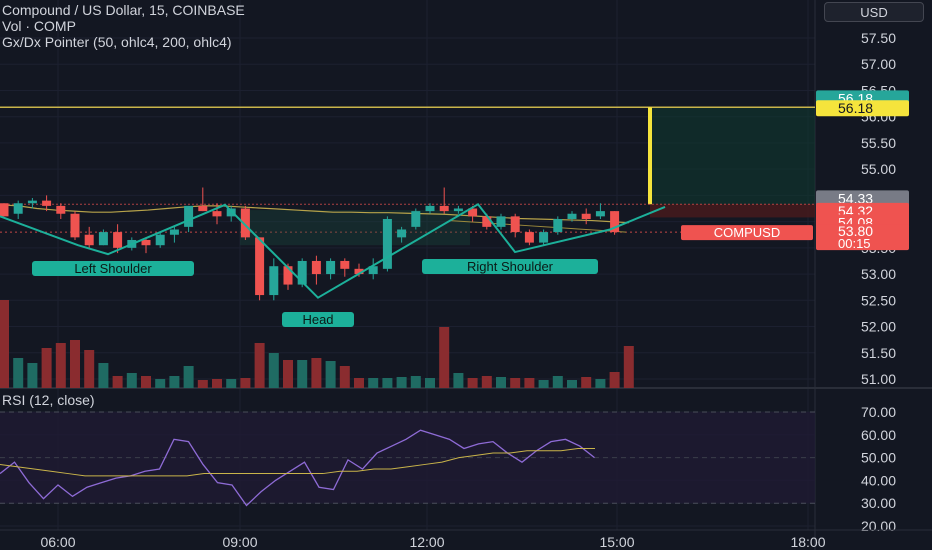 This screenshot has height=550, width=932. Describe the element at coordinates (48, 400) in the screenshot. I see `rsi-legend: RSI (12, close)` at that location.